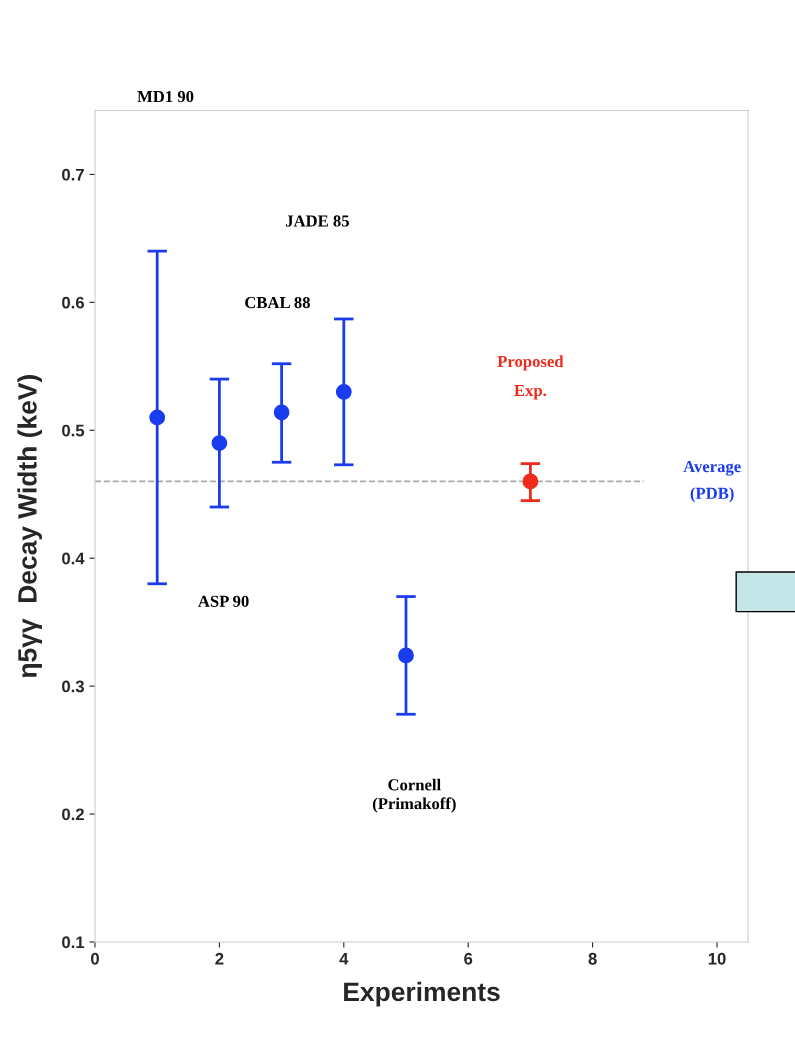  I want to click on y-tick-label: 0.4, so click(73, 558).